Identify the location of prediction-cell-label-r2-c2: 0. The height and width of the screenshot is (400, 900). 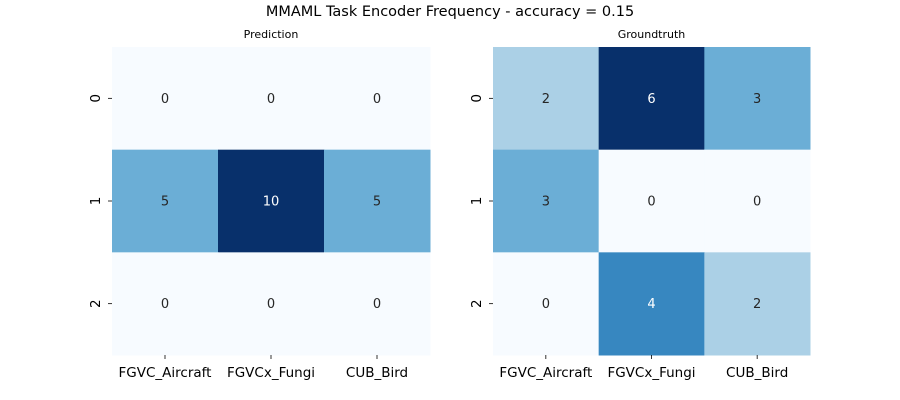
(377, 304).